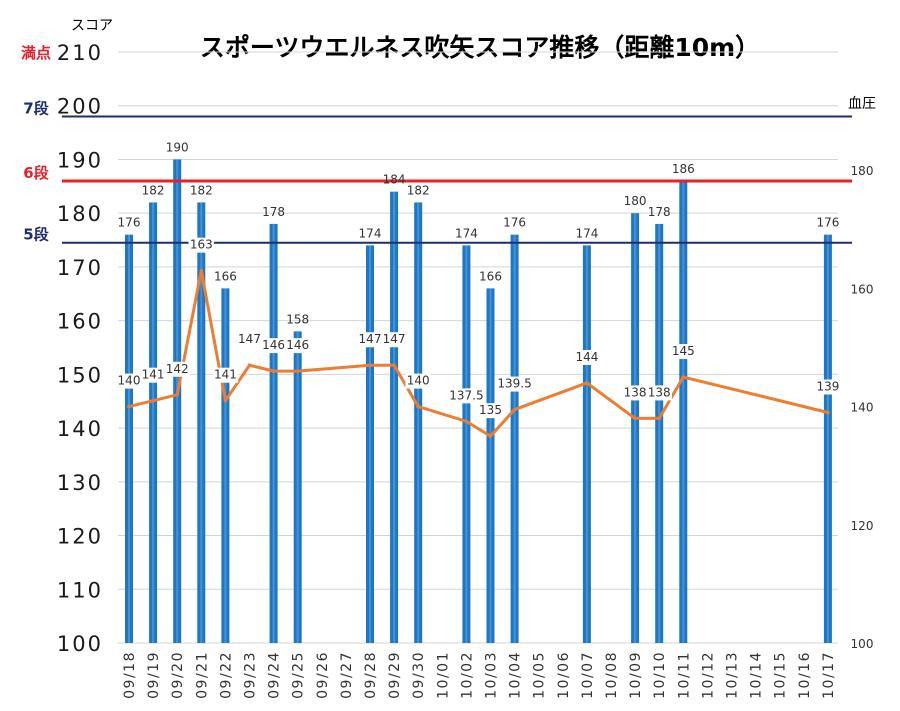  I want to click on y-tick-label: 120, so click(80, 537).